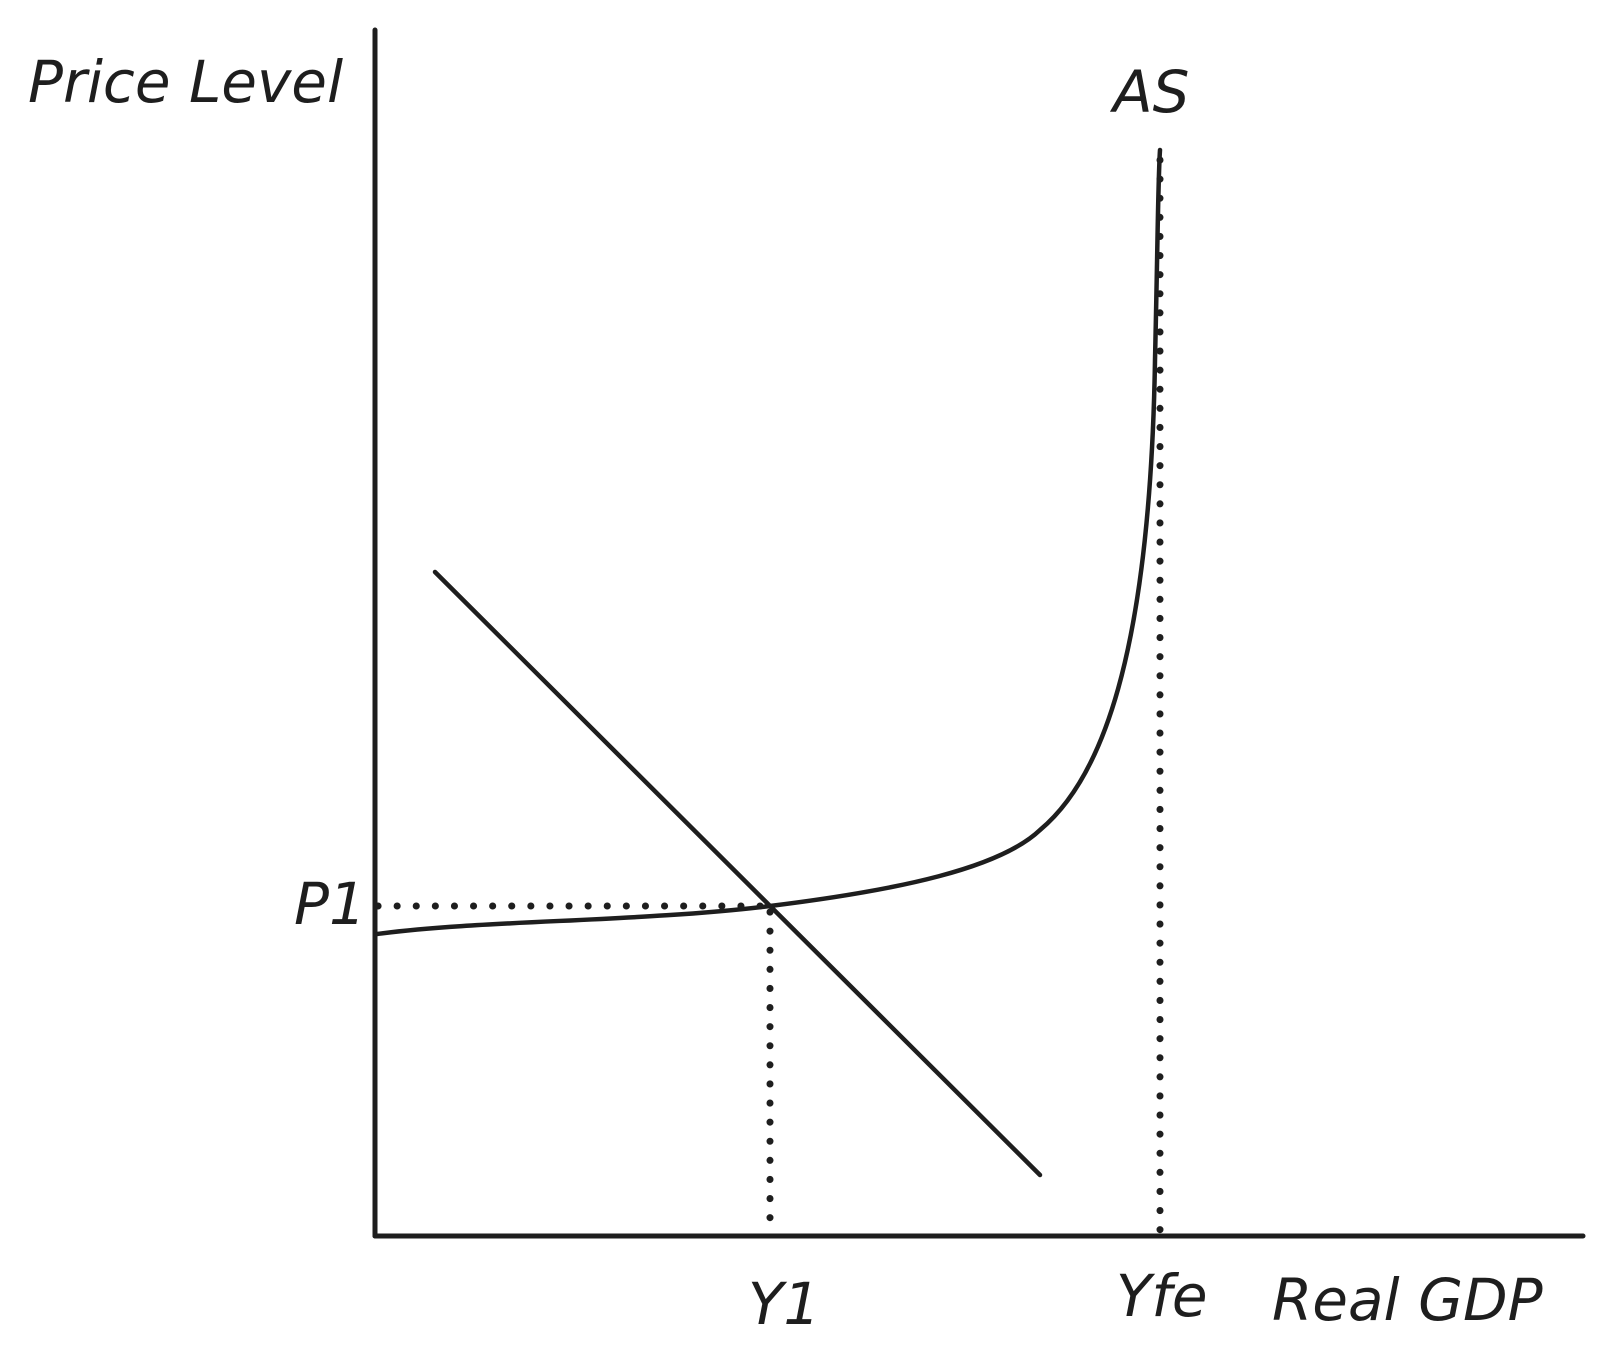  Describe the element at coordinates (1407, 1300) in the screenshot. I see `x-axis-label: Real GDP` at that location.